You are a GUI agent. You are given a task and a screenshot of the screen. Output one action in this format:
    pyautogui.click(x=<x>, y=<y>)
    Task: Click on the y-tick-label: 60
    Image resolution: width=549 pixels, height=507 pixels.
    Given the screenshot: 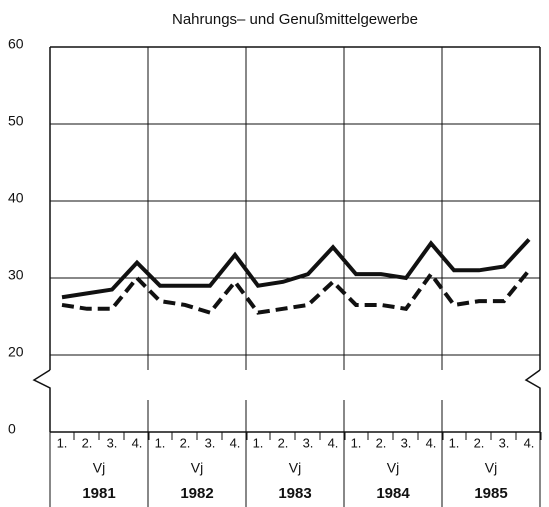 What is the action you would take?
    pyautogui.click(x=16, y=44)
    